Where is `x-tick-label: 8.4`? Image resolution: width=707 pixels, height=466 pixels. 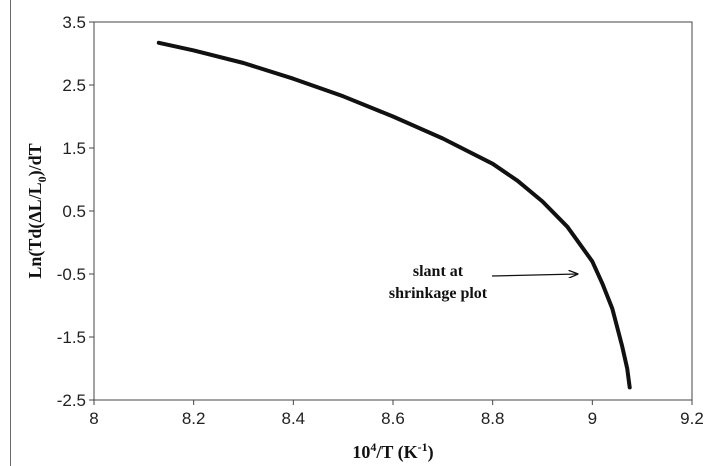
x-tick-label: 8.4 is located at coordinates (294, 418).